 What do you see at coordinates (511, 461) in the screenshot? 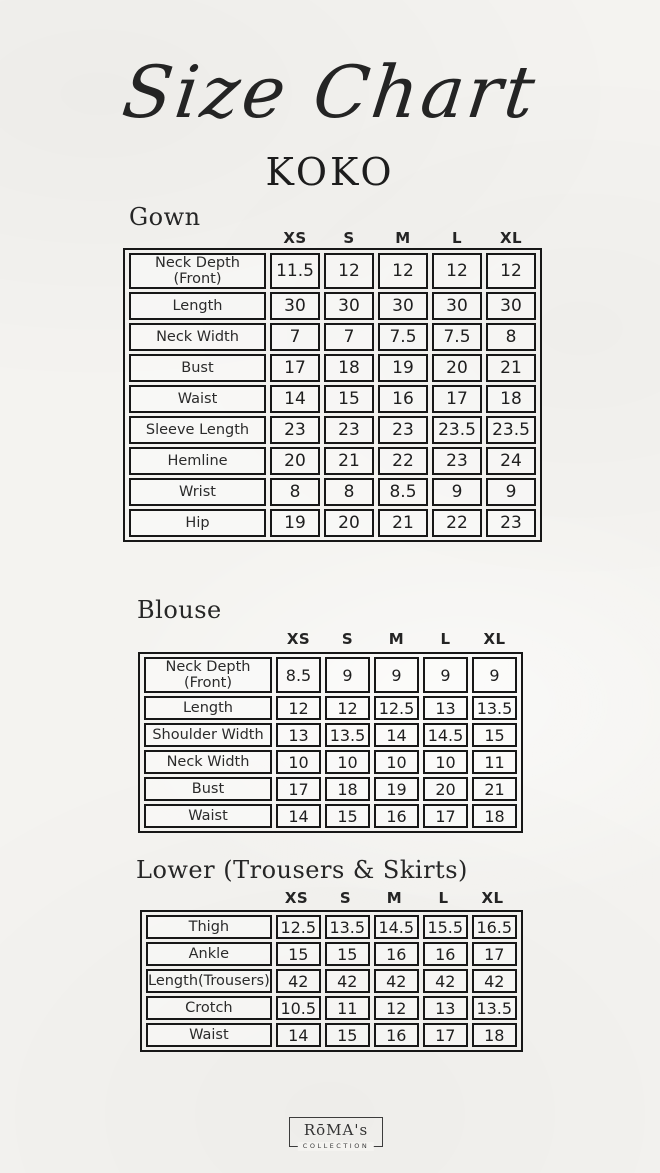
I see `size-value-cell: 24` at bounding box center [511, 461].